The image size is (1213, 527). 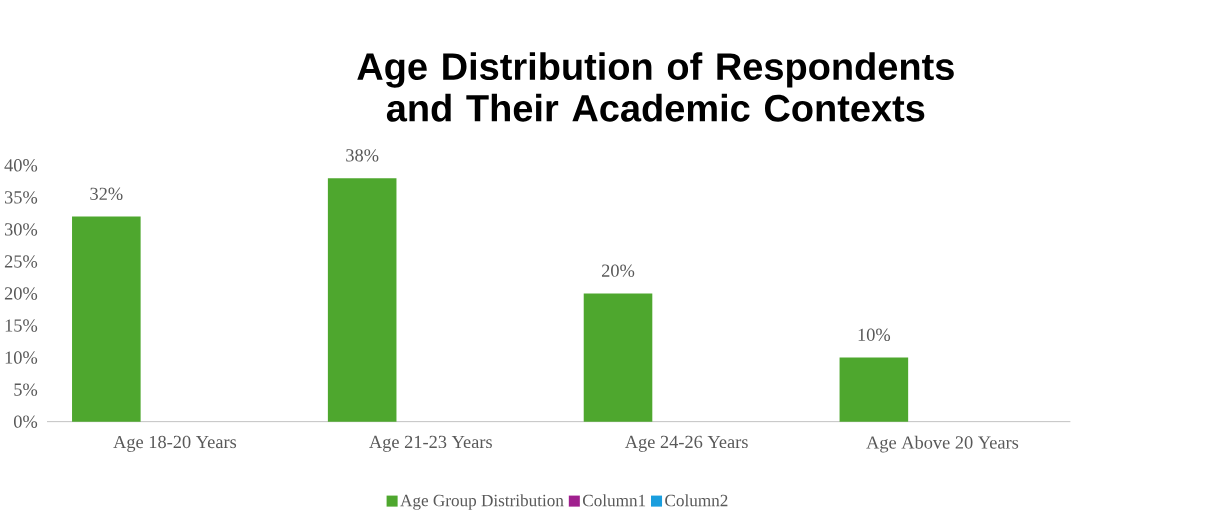 What do you see at coordinates (430, 443) in the screenshot?
I see `x-tick-label: Age 21-23 Years` at bounding box center [430, 443].